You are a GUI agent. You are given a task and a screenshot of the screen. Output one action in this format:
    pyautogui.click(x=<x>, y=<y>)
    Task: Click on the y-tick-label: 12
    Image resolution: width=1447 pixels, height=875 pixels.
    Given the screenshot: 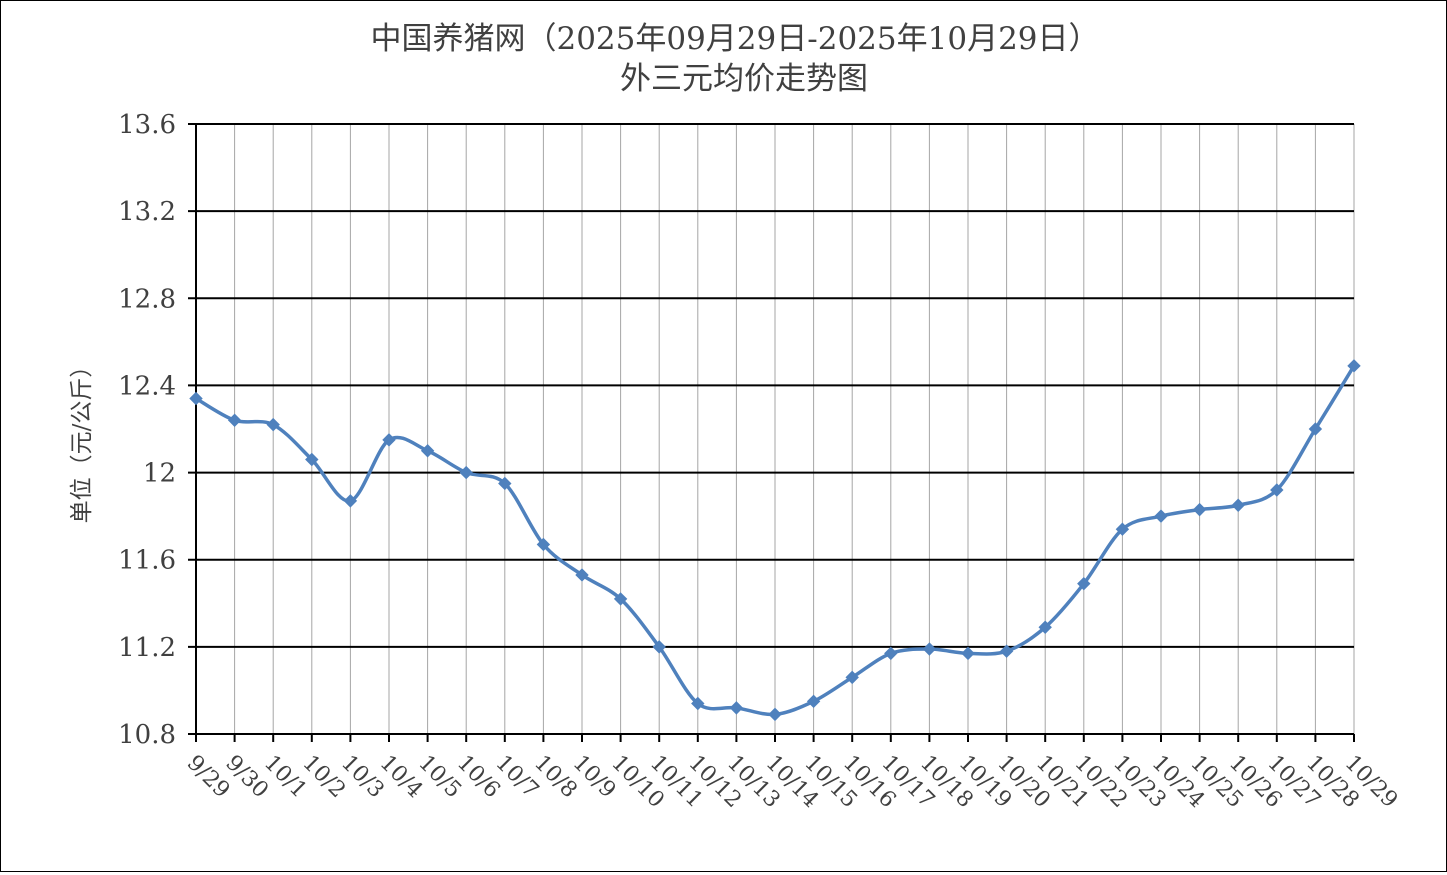 What is the action you would take?
    pyautogui.click(x=159, y=474)
    